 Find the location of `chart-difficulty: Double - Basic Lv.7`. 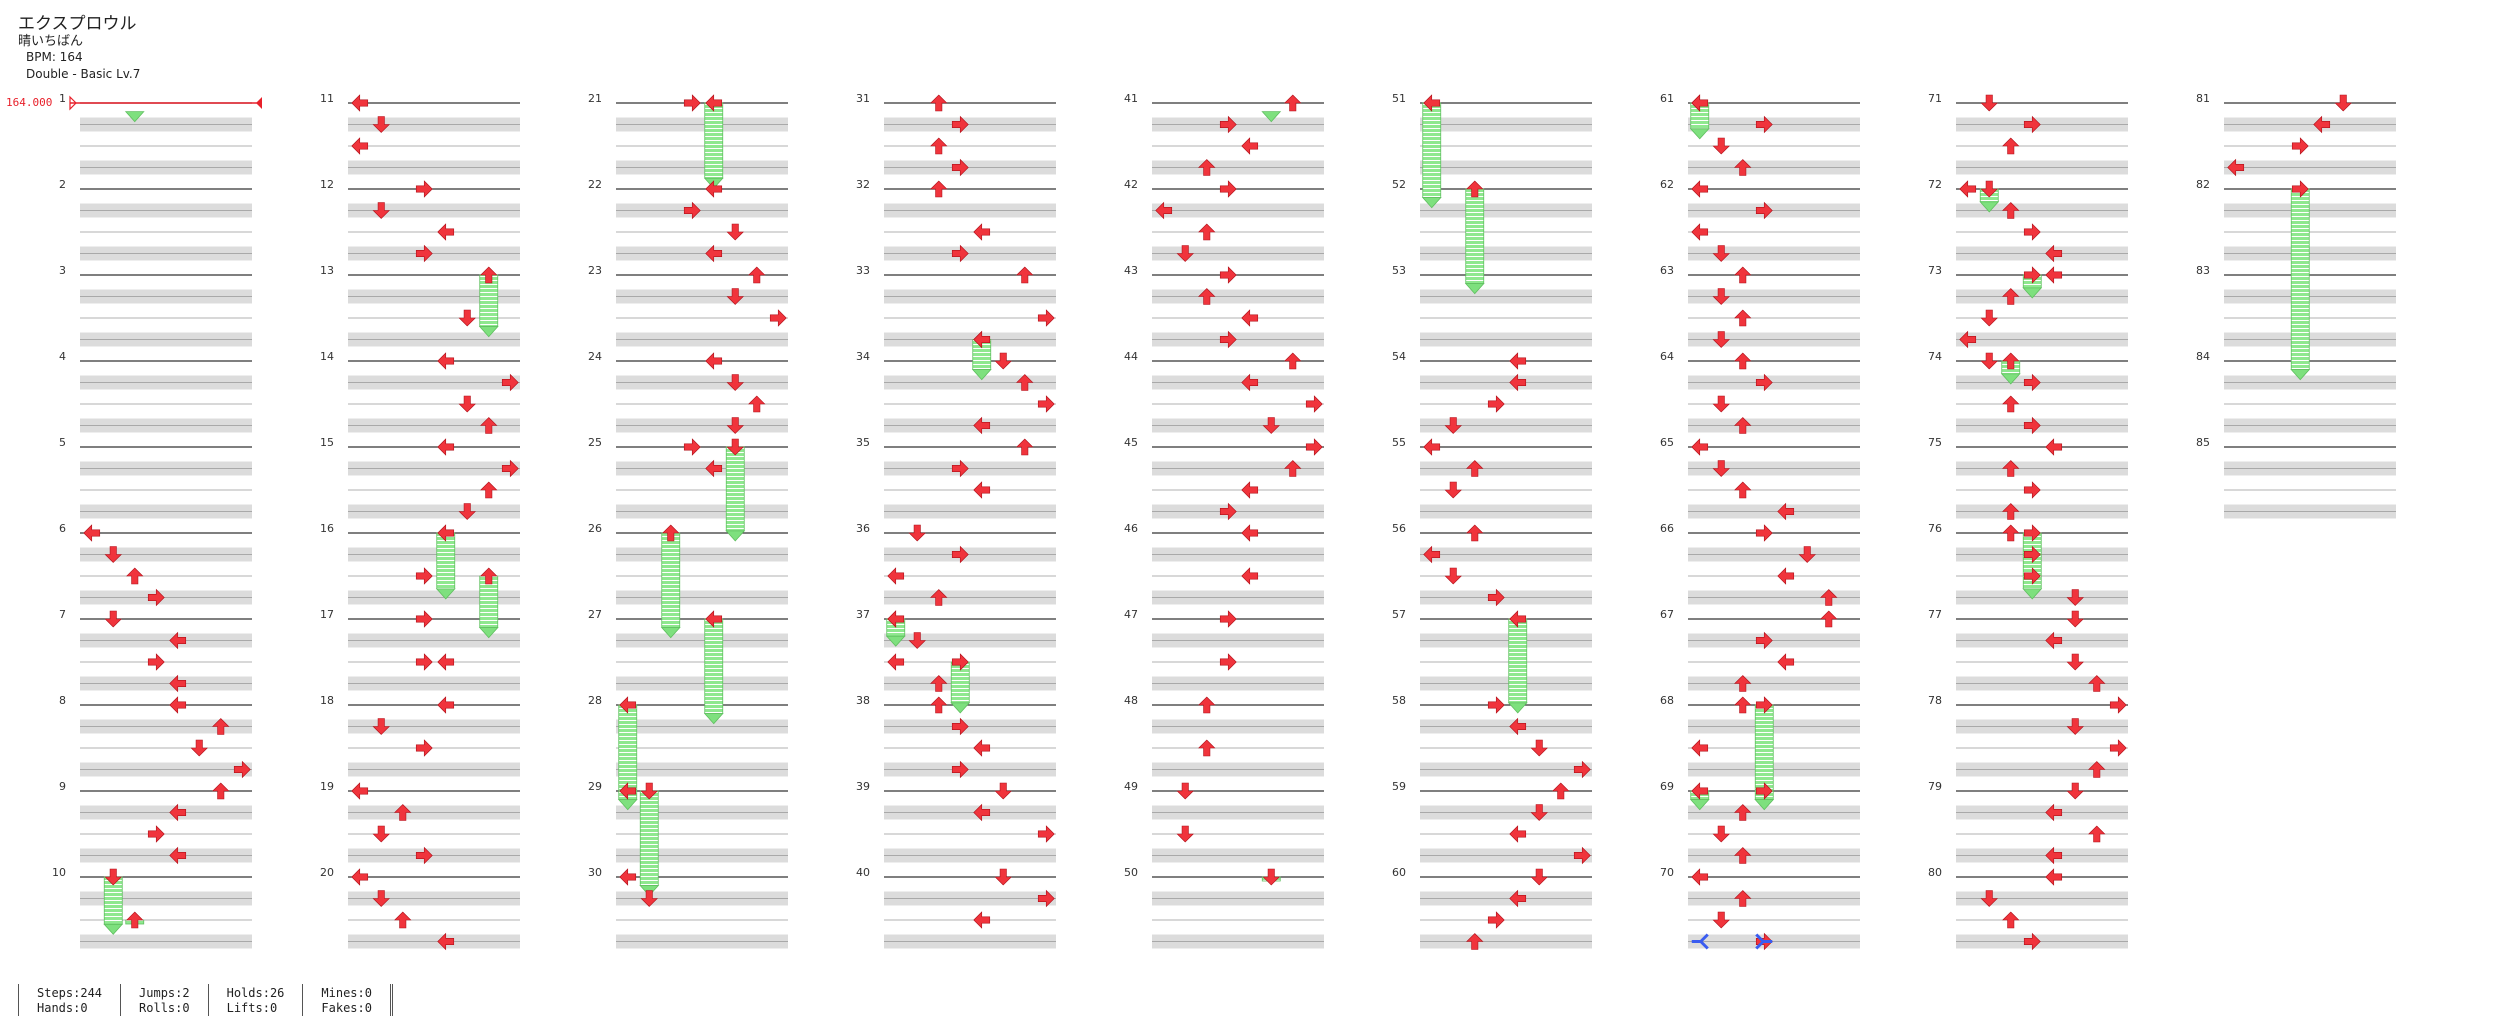

chart-difficulty: Double - Basic Lv.7 is located at coordinates (83, 74).